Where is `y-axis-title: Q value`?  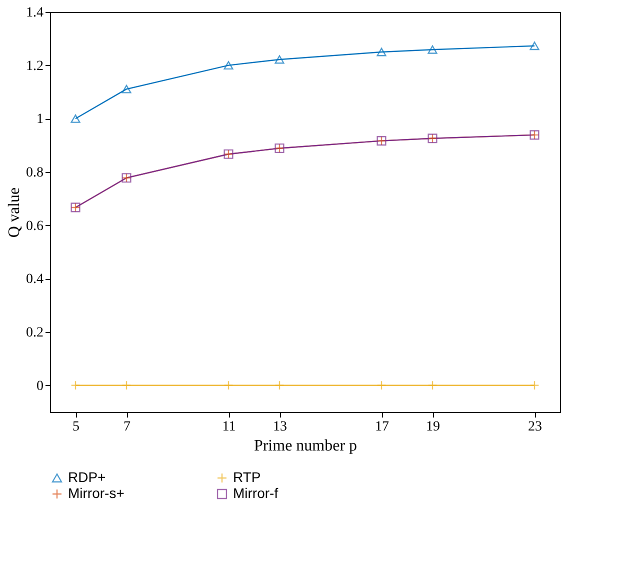
y-axis-title: Q value is located at coordinates (14, 212).